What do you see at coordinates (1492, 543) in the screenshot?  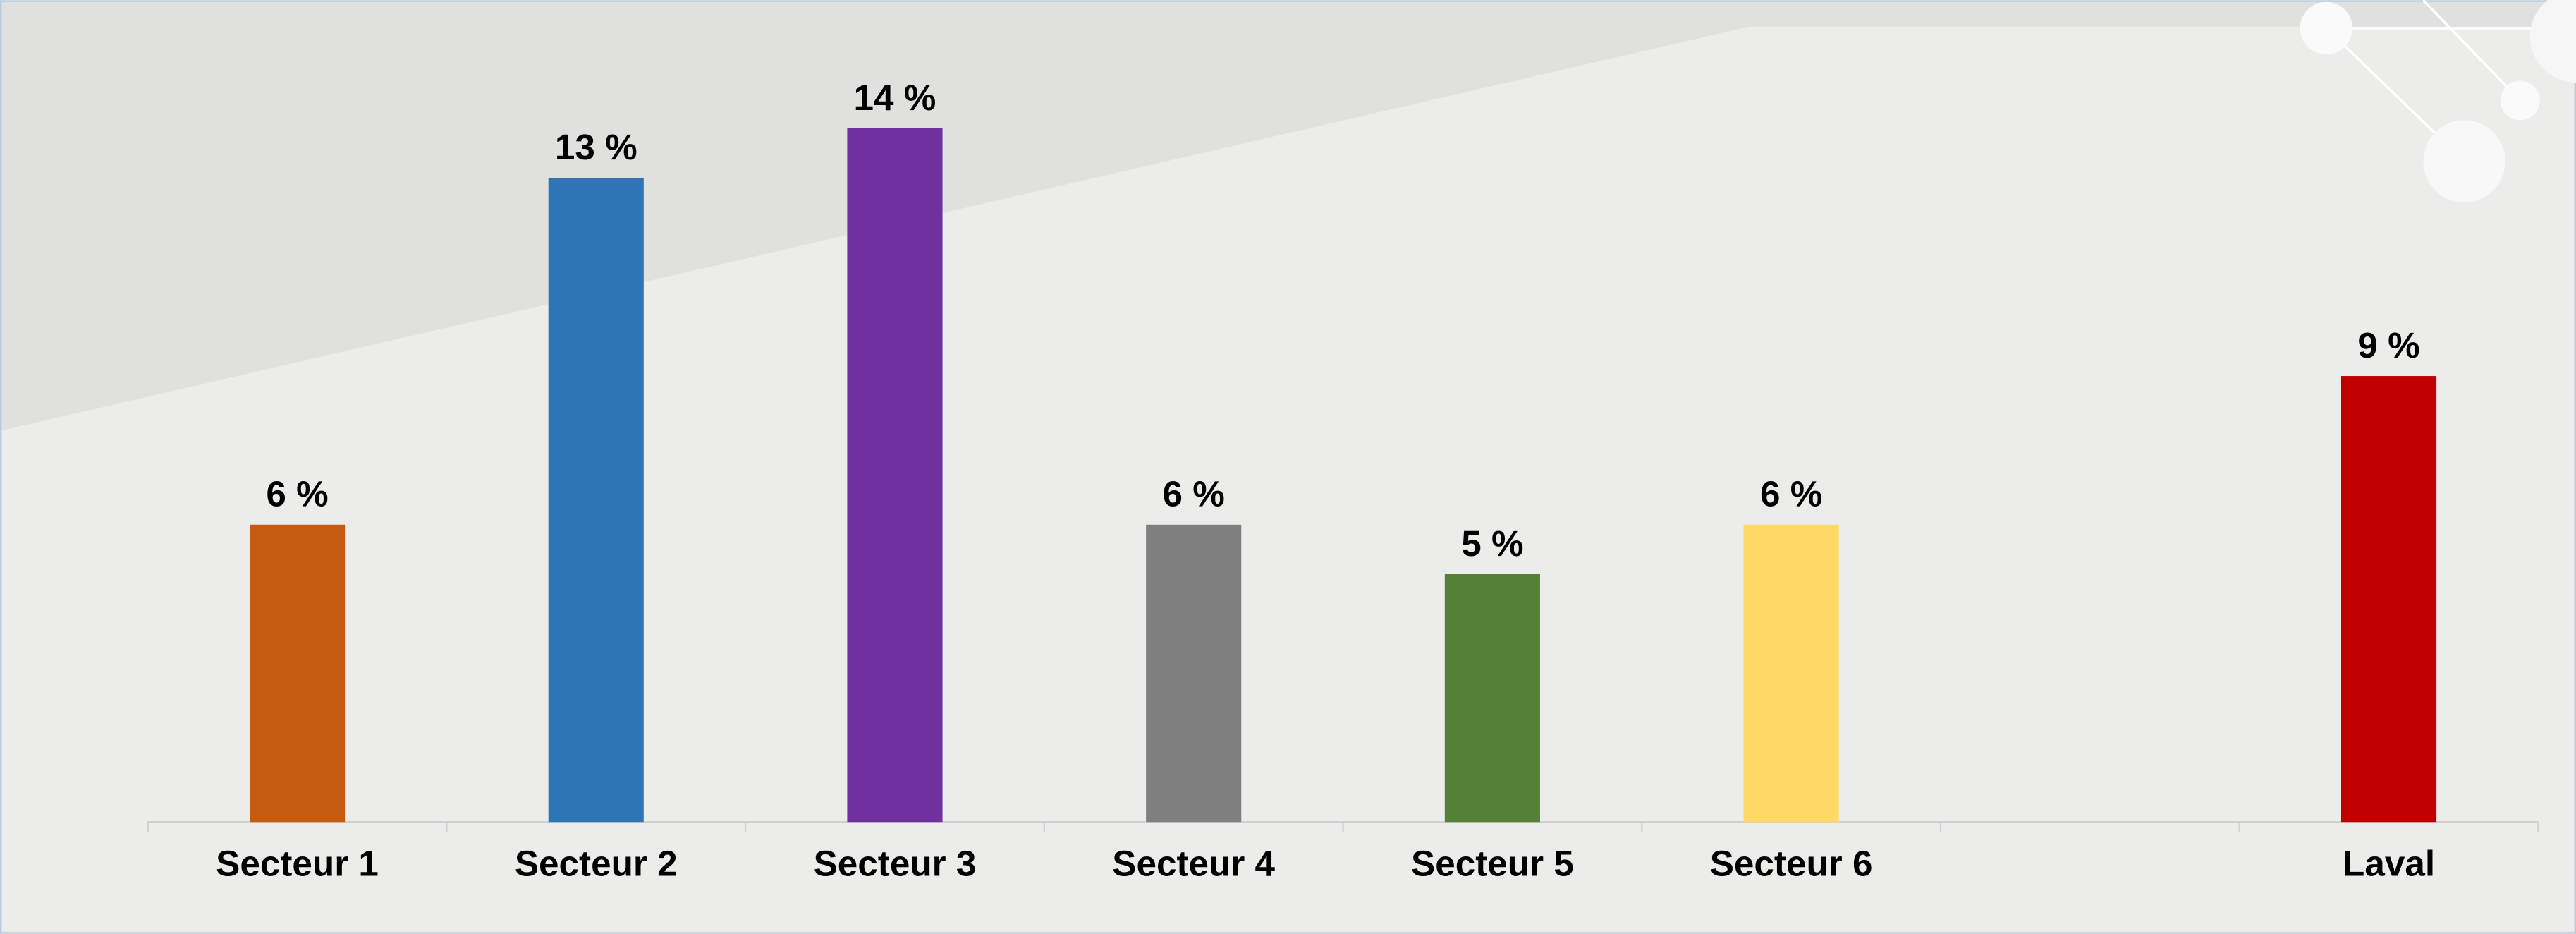 I see `data-label: 5 %` at bounding box center [1492, 543].